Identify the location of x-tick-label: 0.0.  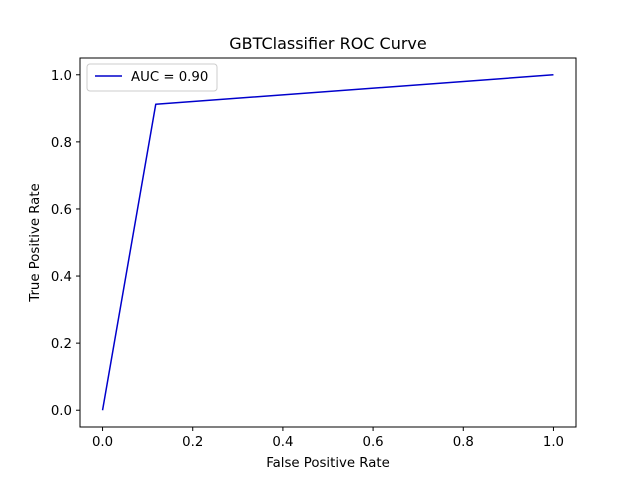
(102, 442).